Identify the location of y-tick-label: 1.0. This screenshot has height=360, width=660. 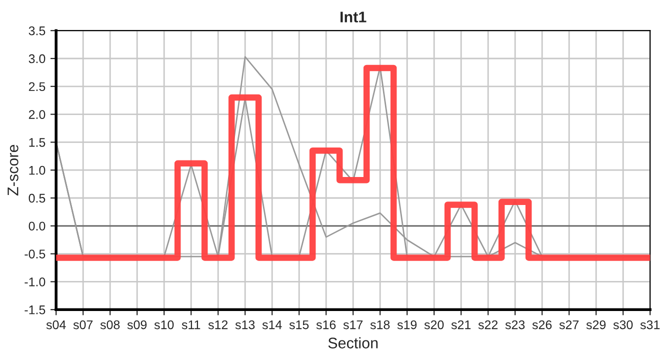
(37, 170).